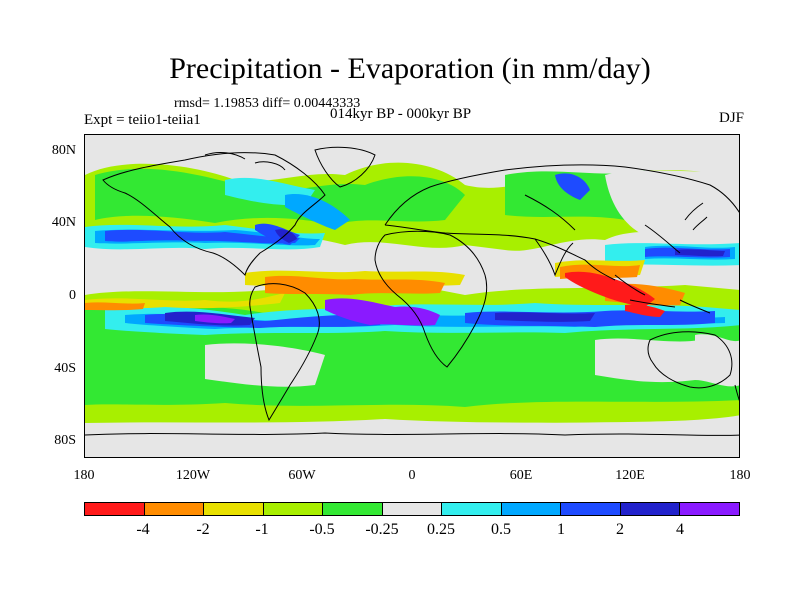  Describe the element at coordinates (65, 368) in the screenshot. I see `lat-label-40s: 40S` at that location.